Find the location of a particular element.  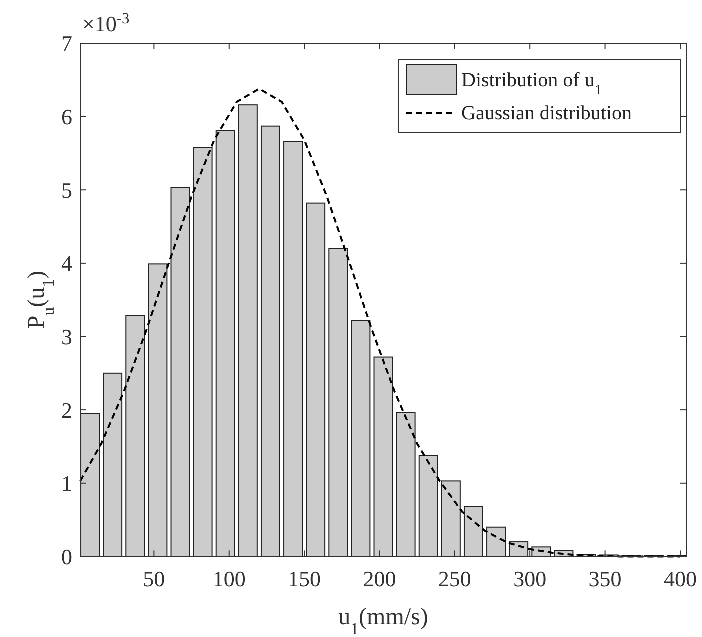

y-tick-label: 4 is located at coordinates (67, 263).